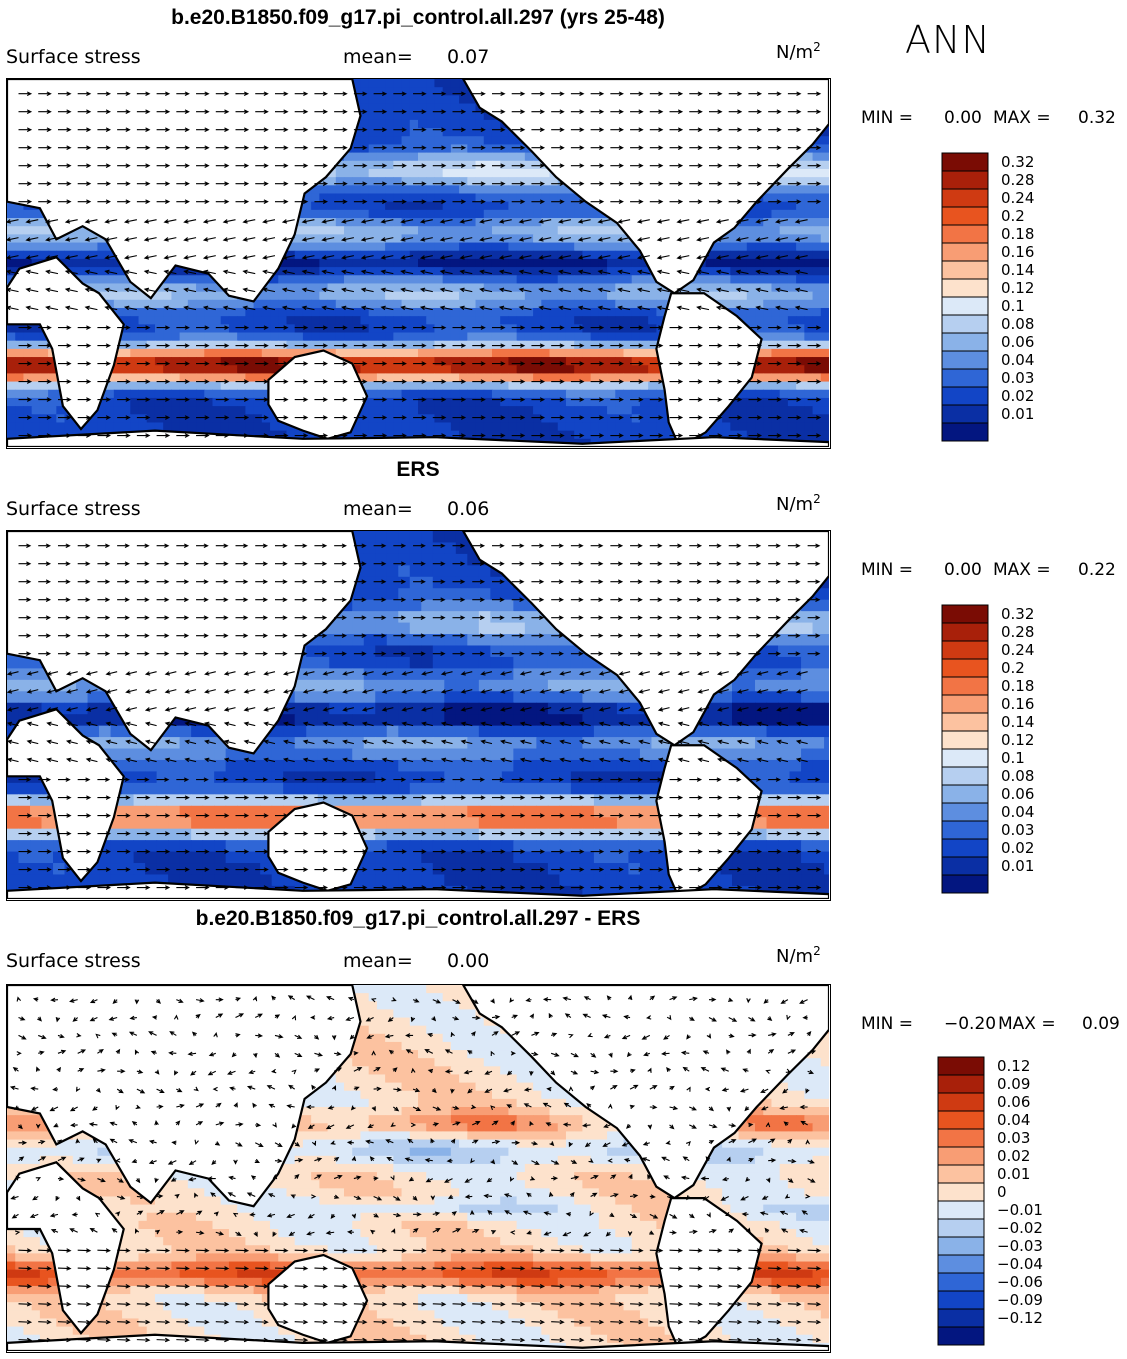  Describe the element at coordinates (1017, 324) in the screenshot. I see `colorbar-label: 0.08` at that location.